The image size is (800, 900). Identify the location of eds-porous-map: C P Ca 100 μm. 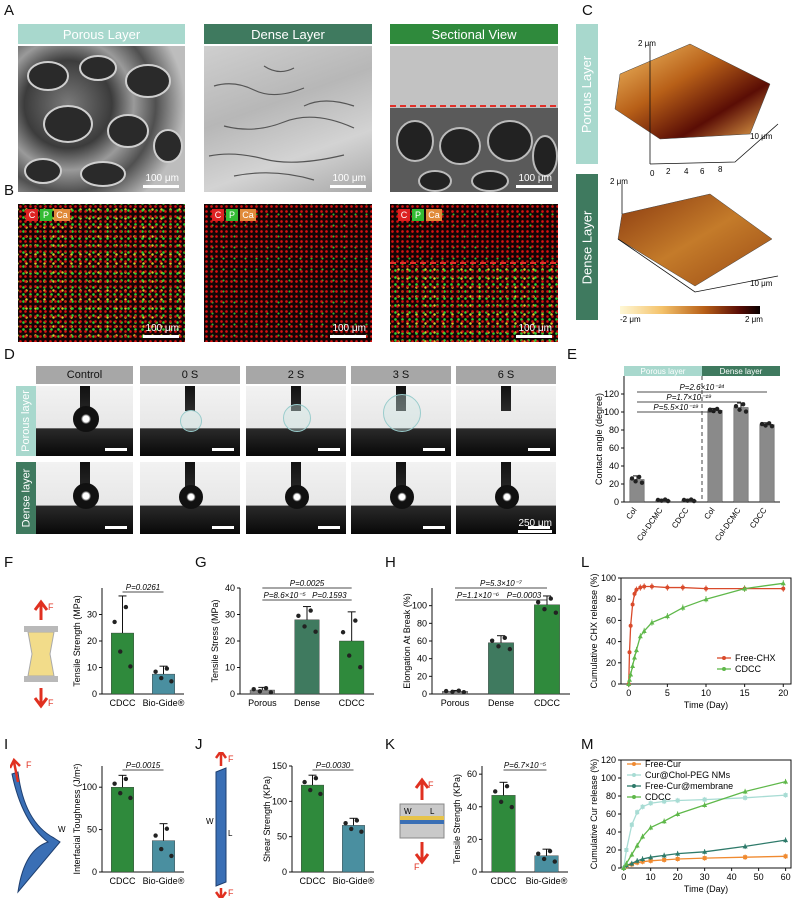
(101, 273).